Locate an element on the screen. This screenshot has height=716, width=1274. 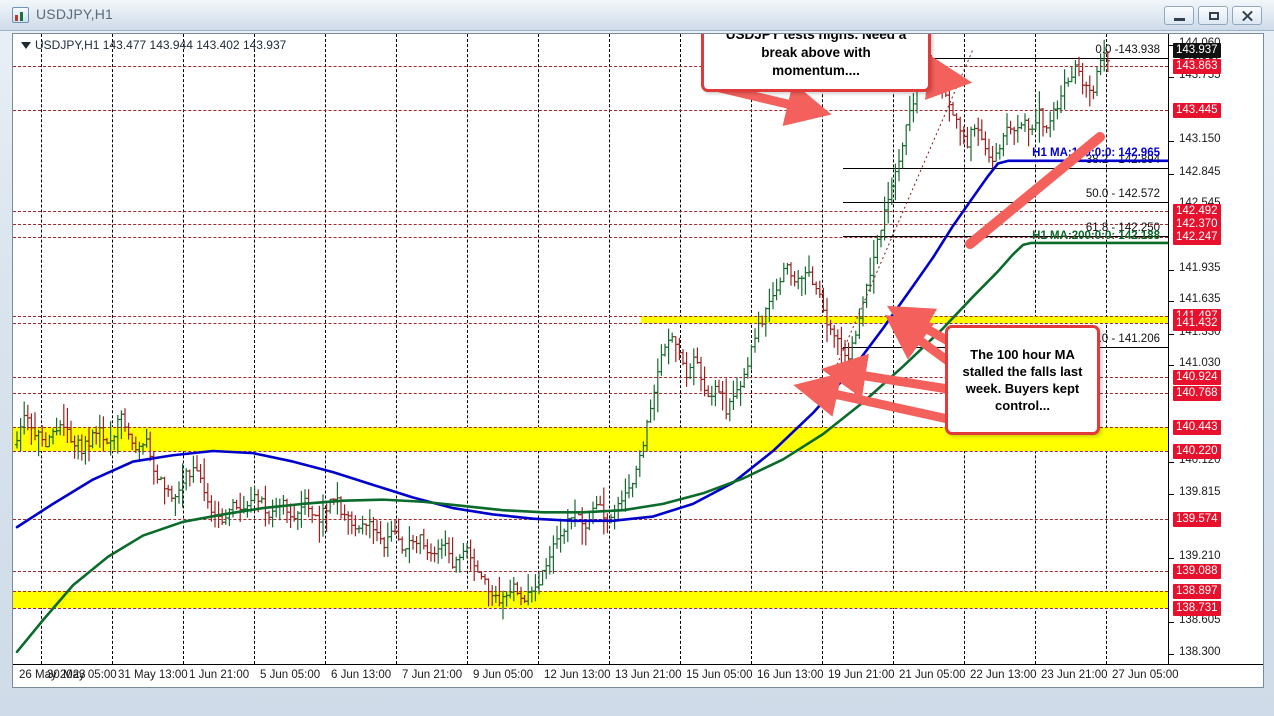
price-level-tag: 140.768 is located at coordinates (1197, 394).